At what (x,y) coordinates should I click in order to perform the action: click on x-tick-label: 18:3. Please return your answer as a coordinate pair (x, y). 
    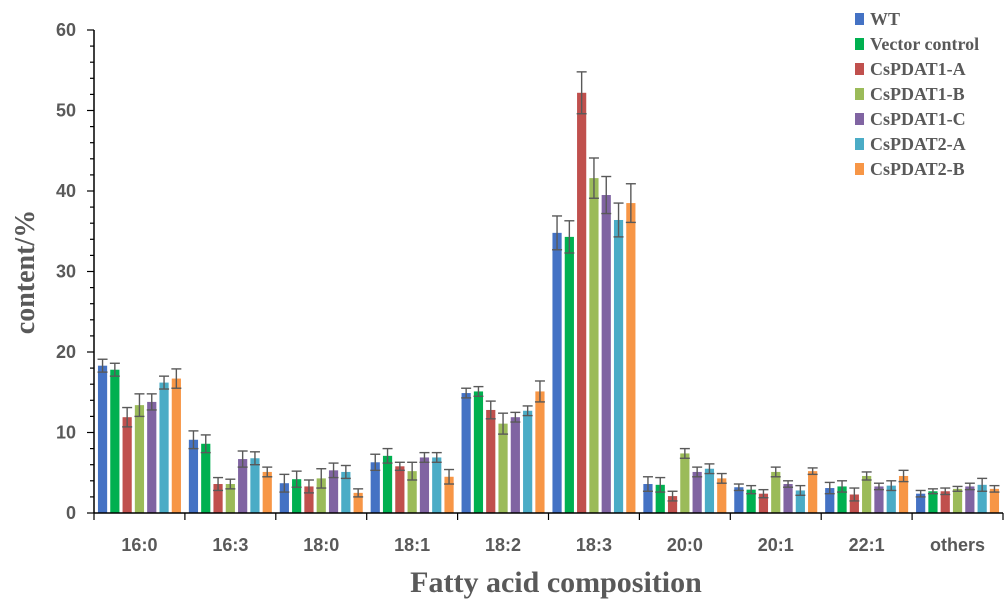
    Looking at the image, I should click on (594, 545).